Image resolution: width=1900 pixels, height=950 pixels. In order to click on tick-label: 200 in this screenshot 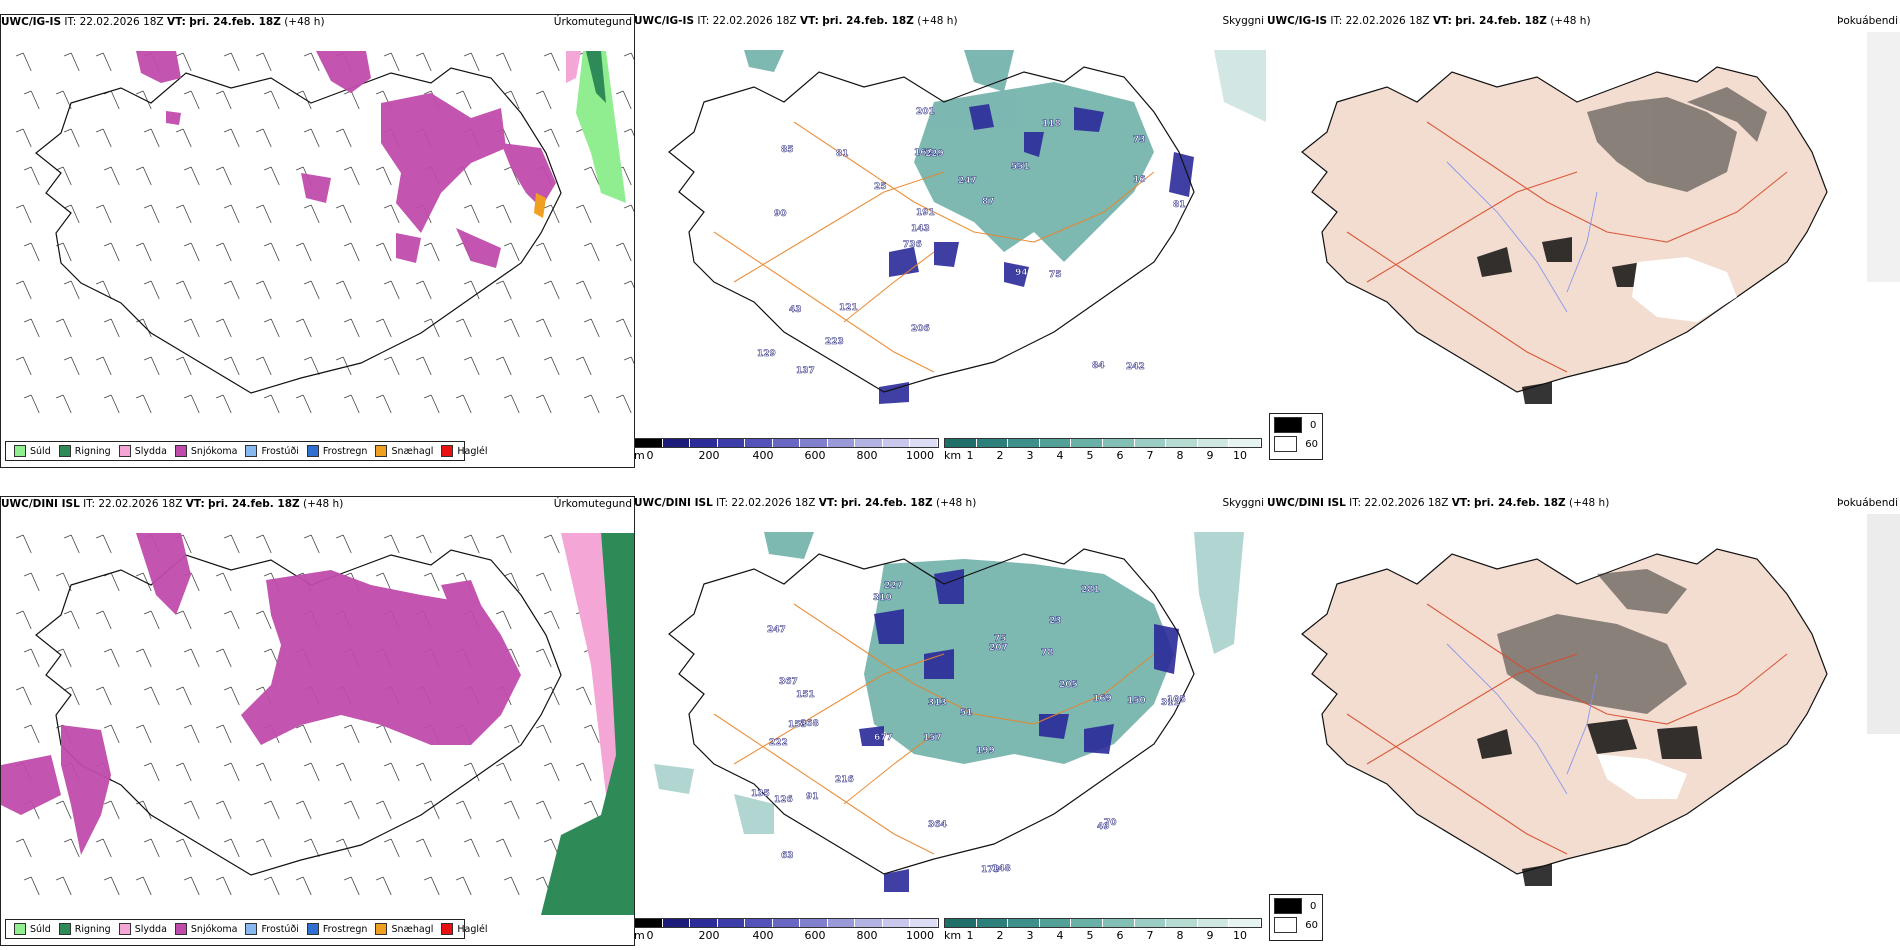, I will do `click(709, 935)`.